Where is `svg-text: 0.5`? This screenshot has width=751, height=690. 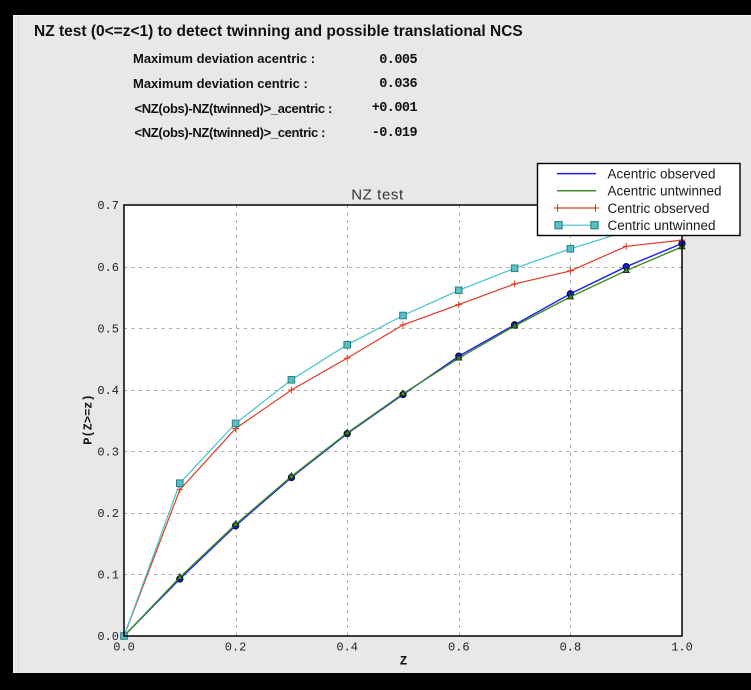
svg-text: 0.5 is located at coordinates (108, 329).